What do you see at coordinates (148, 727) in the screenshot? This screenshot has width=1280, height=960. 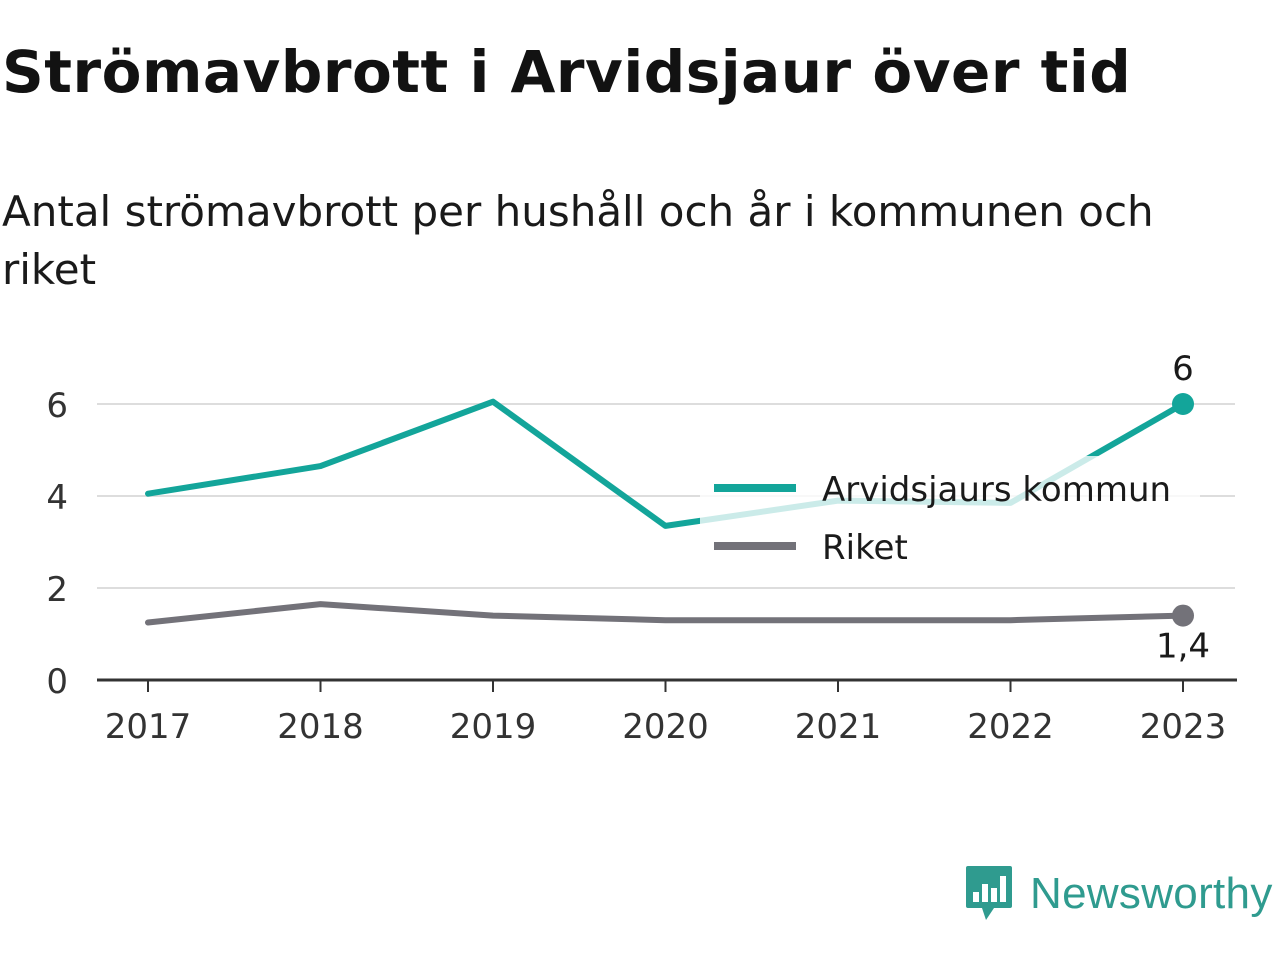 I see `x-tick-label: 2017` at bounding box center [148, 727].